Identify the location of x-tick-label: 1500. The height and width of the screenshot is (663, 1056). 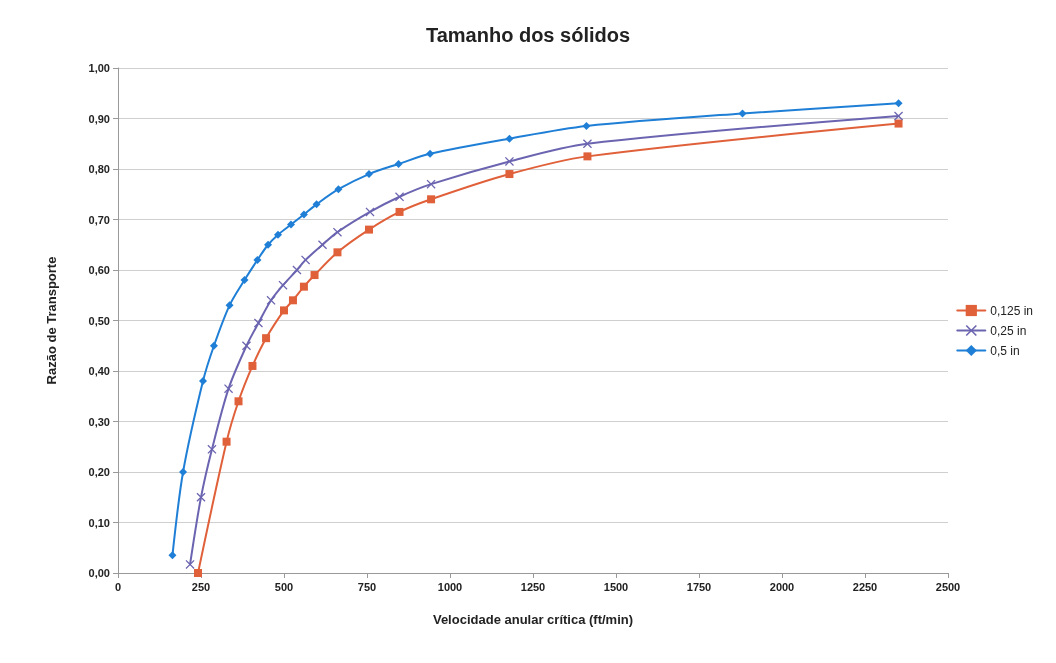
(616, 586).